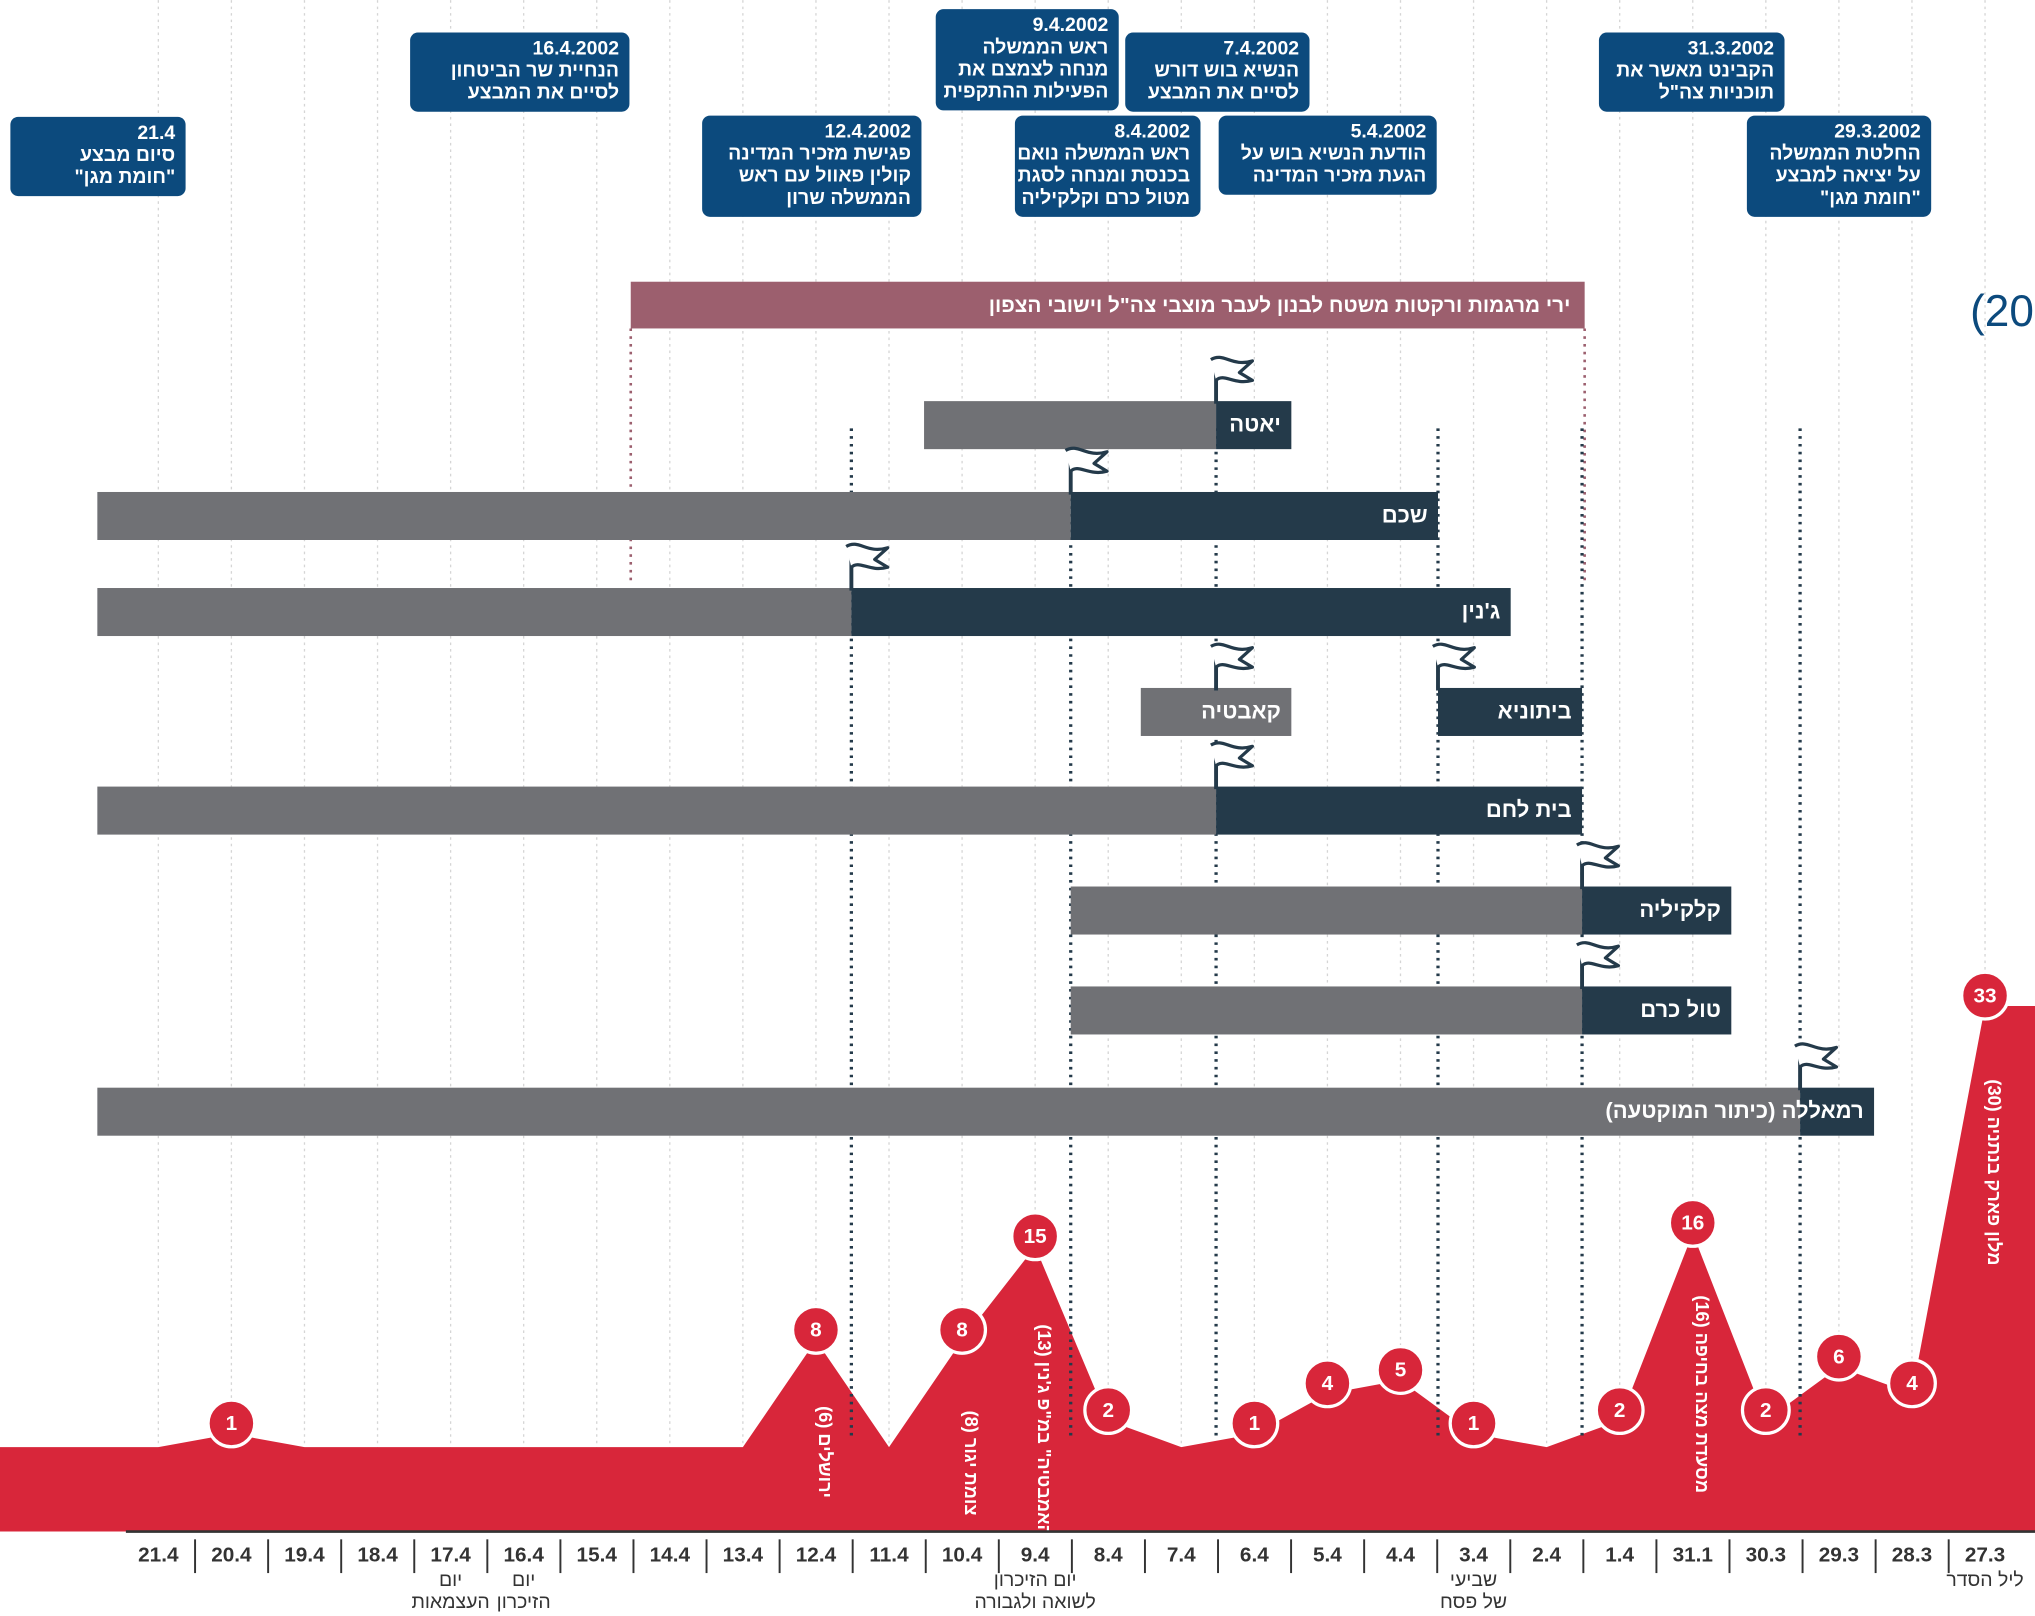 The height and width of the screenshot is (1616, 2035). What do you see at coordinates (1912, 1555) in the screenshot?
I see `x-tick-label: 28.3` at bounding box center [1912, 1555].